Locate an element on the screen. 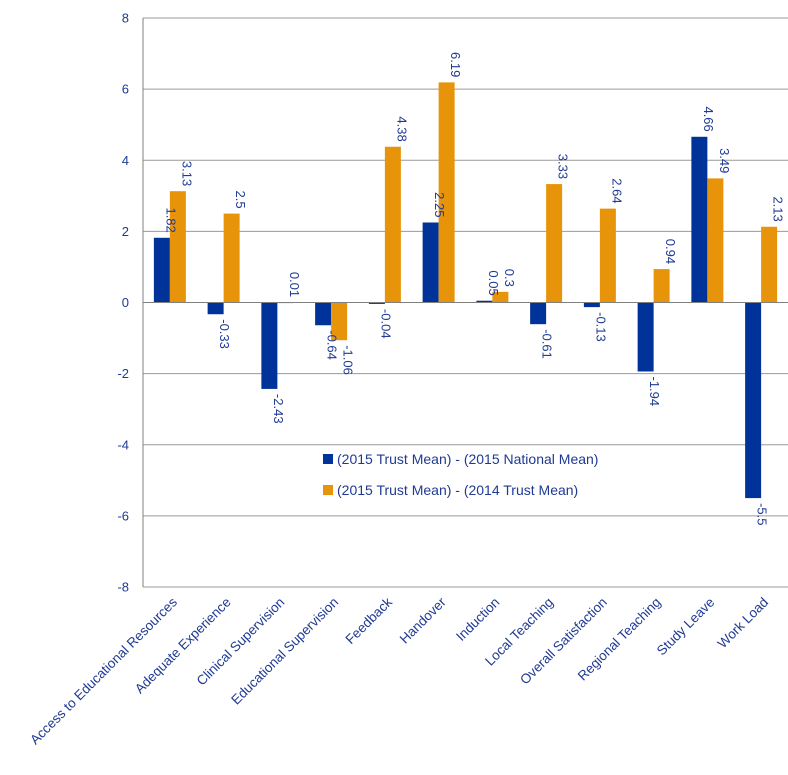  legend-label-series-2: (2015 Trust Mean) - (2014 Trust Mean) is located at coordinates (457, 490).